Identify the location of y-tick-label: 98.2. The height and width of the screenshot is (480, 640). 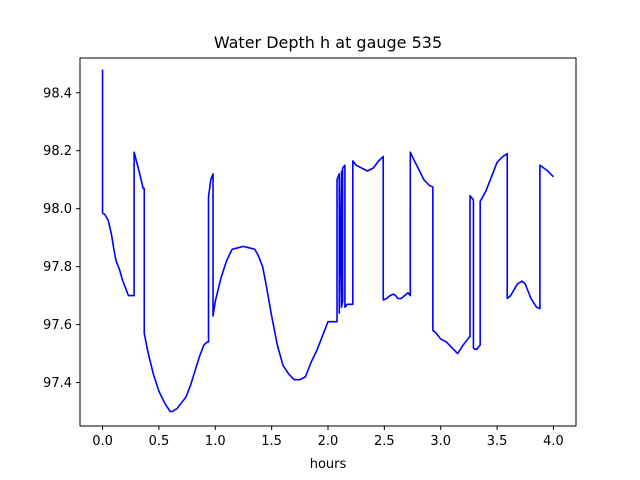
(57, 151).